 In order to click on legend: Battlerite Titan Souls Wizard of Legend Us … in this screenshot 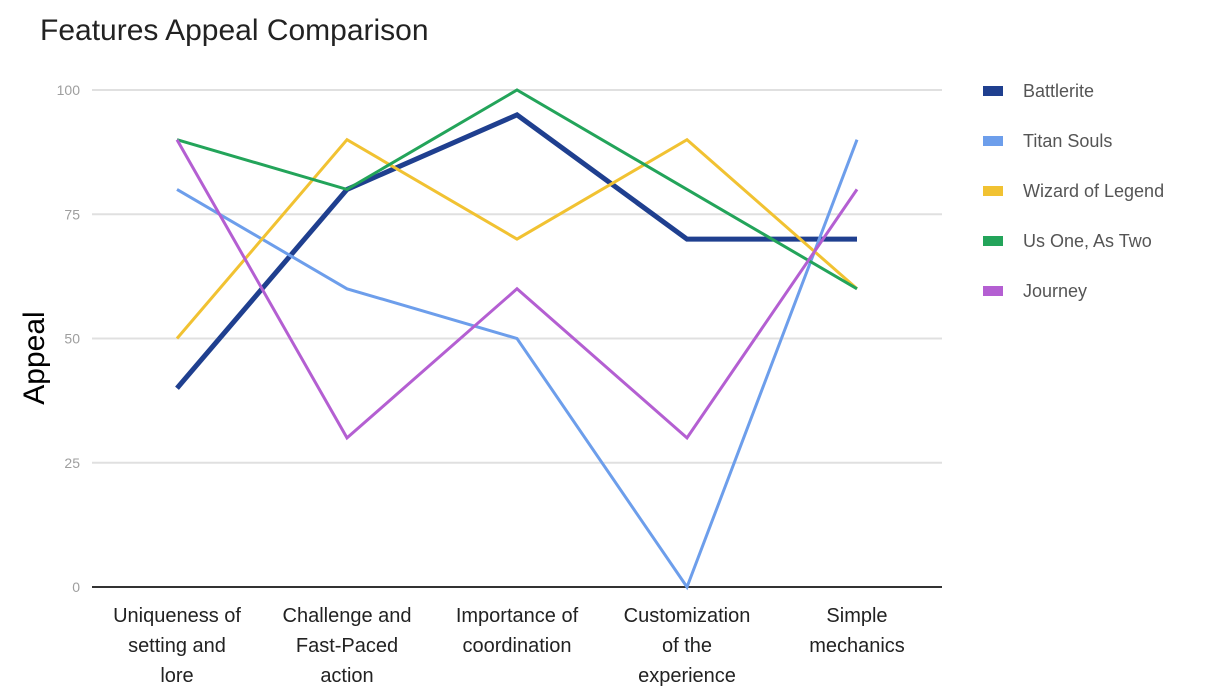, I will do `click(1073, 191)`.